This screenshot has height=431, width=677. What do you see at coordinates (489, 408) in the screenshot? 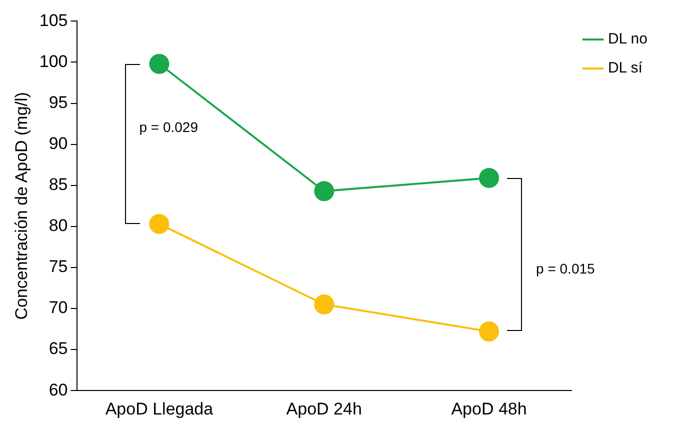
I see `x-tick-label: ApoD 48h` at bounding box center [489, 408].